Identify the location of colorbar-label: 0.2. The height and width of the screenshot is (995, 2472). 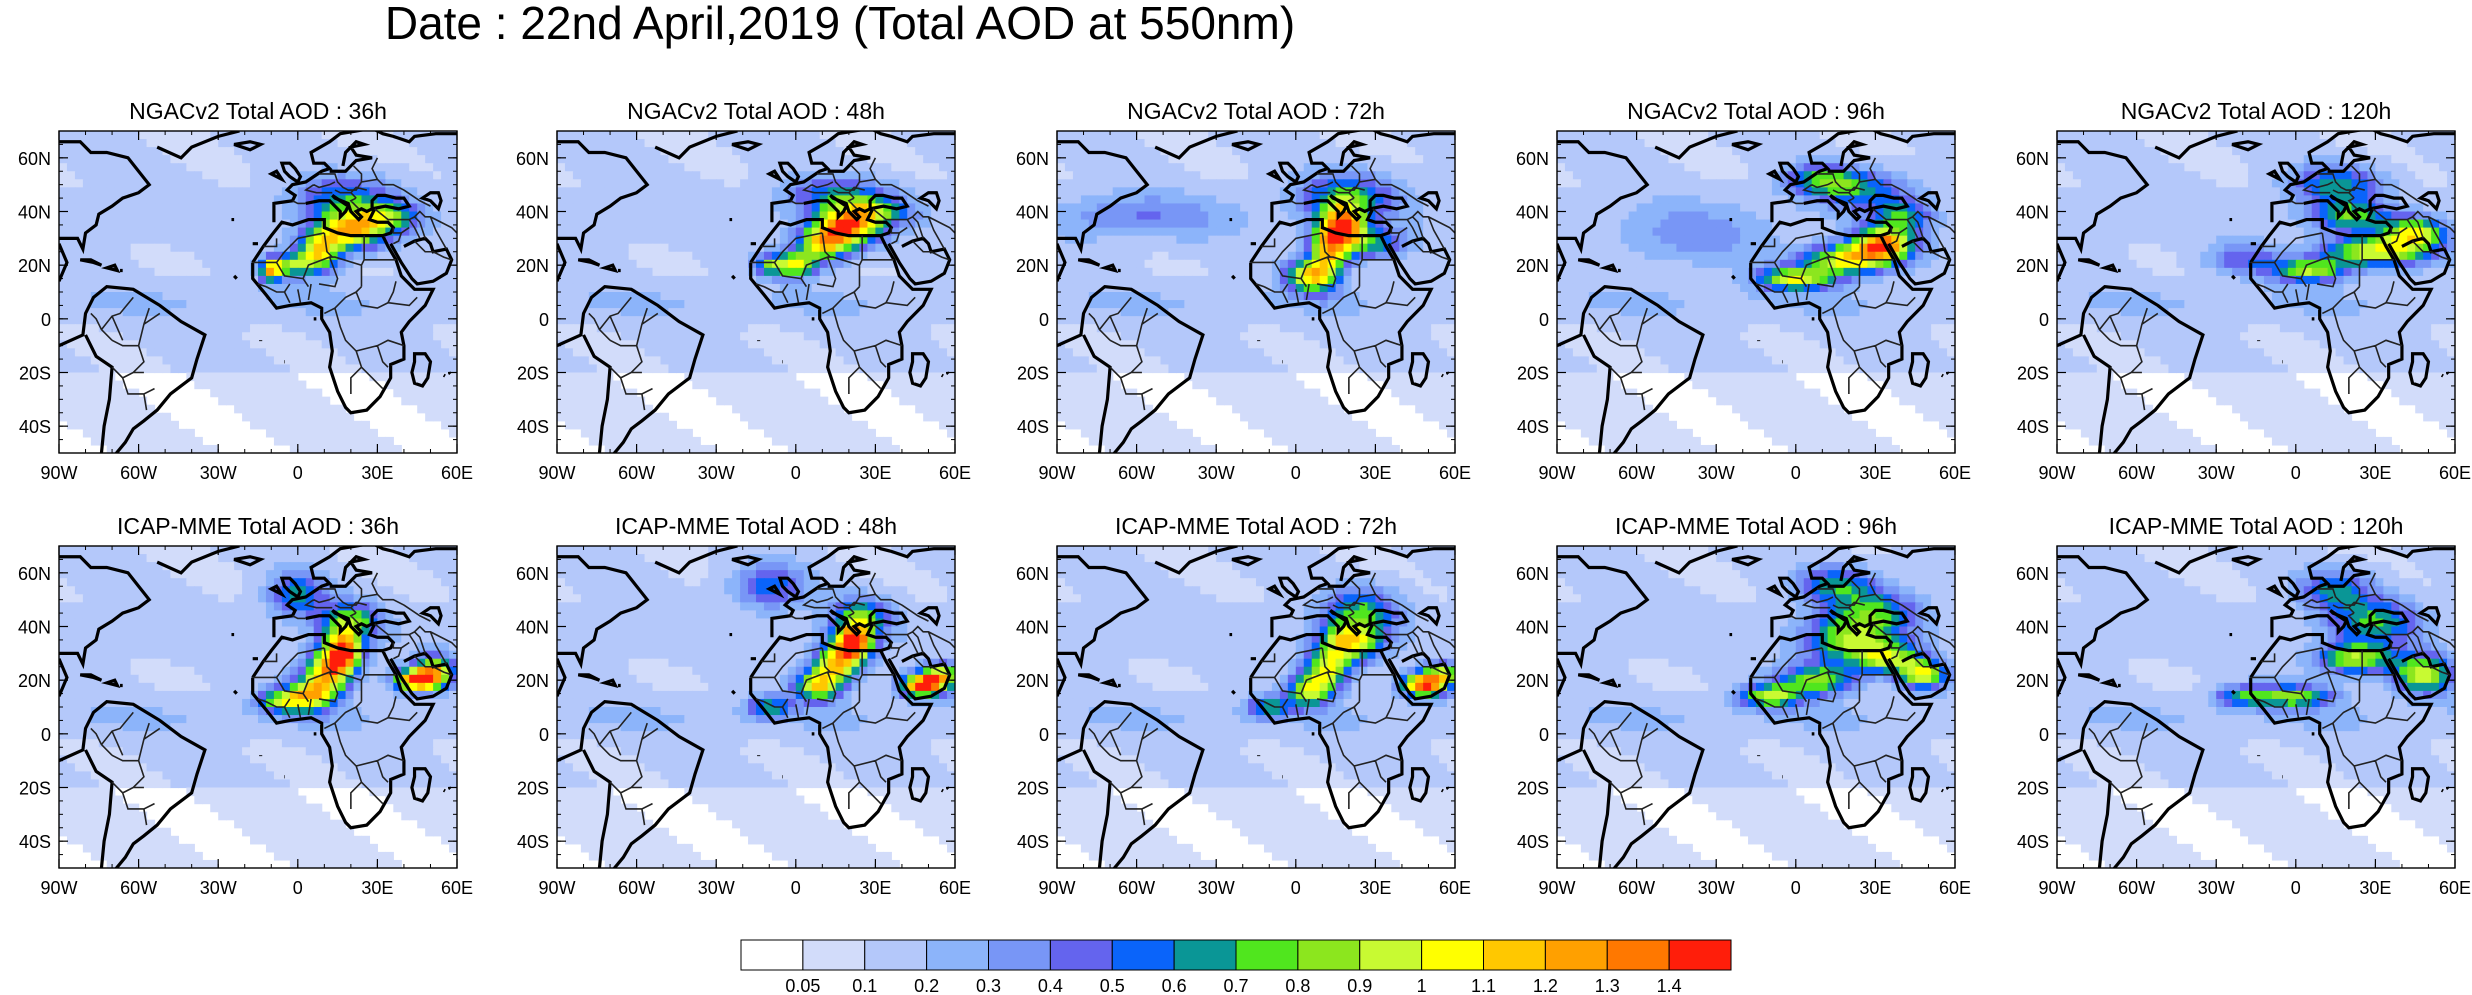
(926, 985).